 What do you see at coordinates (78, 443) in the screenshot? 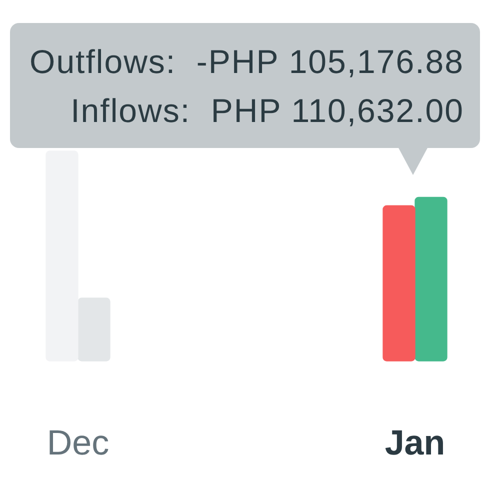
I see `x-tick-label: Dec` at bounding box center [78, 443].